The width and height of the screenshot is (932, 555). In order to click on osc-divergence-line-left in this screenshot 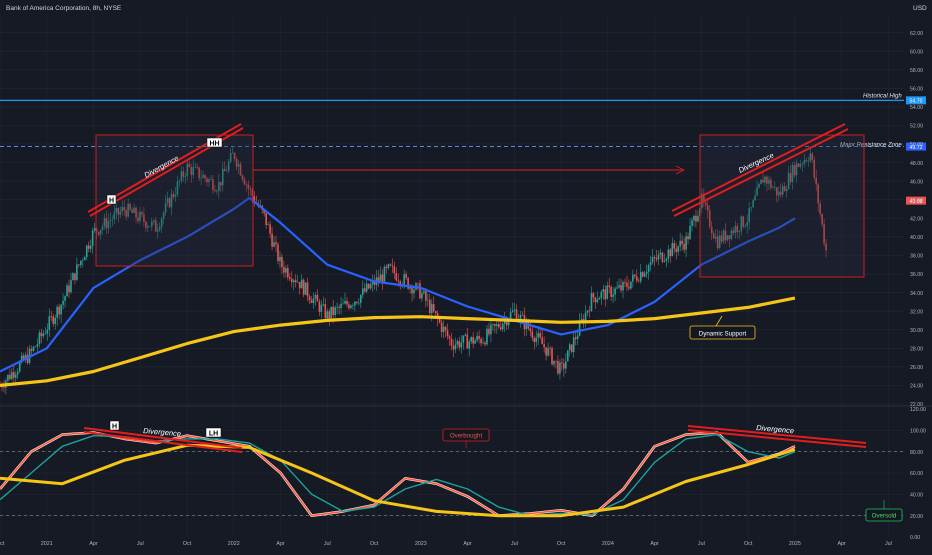, I will do `click(163, 438)`.